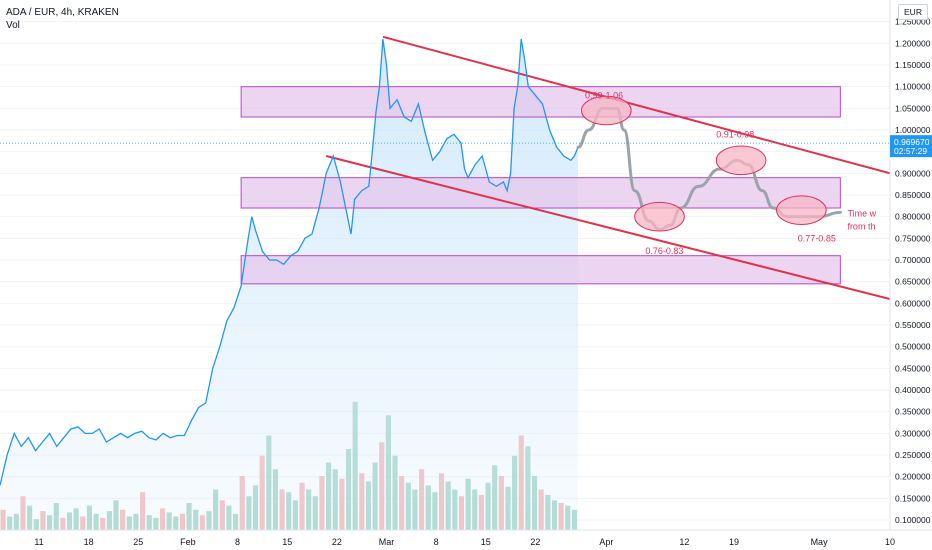  What do you see at coordinates (62, 19) in the screenshot?
I see `chart-legend: ADA / EUR, 4h, KRAKEN Vol` at bounding box center [62, 19].